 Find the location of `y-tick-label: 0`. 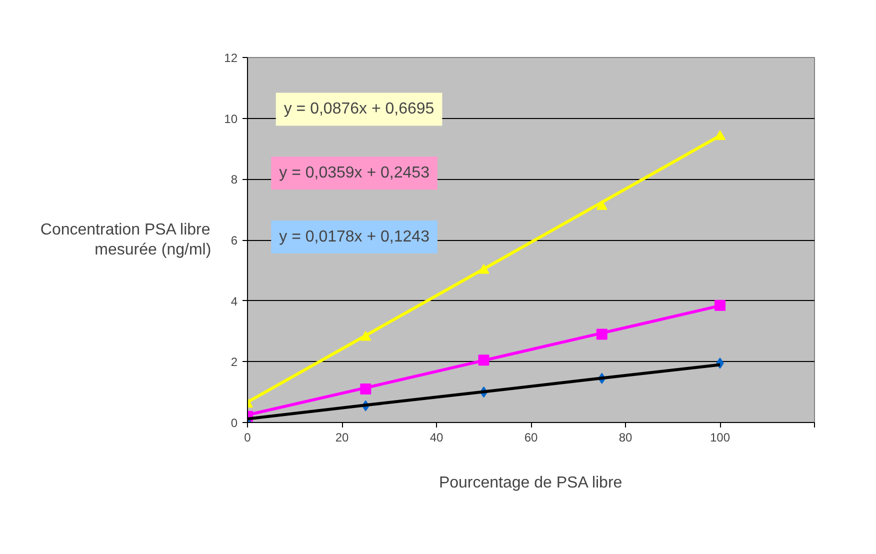

y-tick-label: 0 is located at coordinates (234, 423).